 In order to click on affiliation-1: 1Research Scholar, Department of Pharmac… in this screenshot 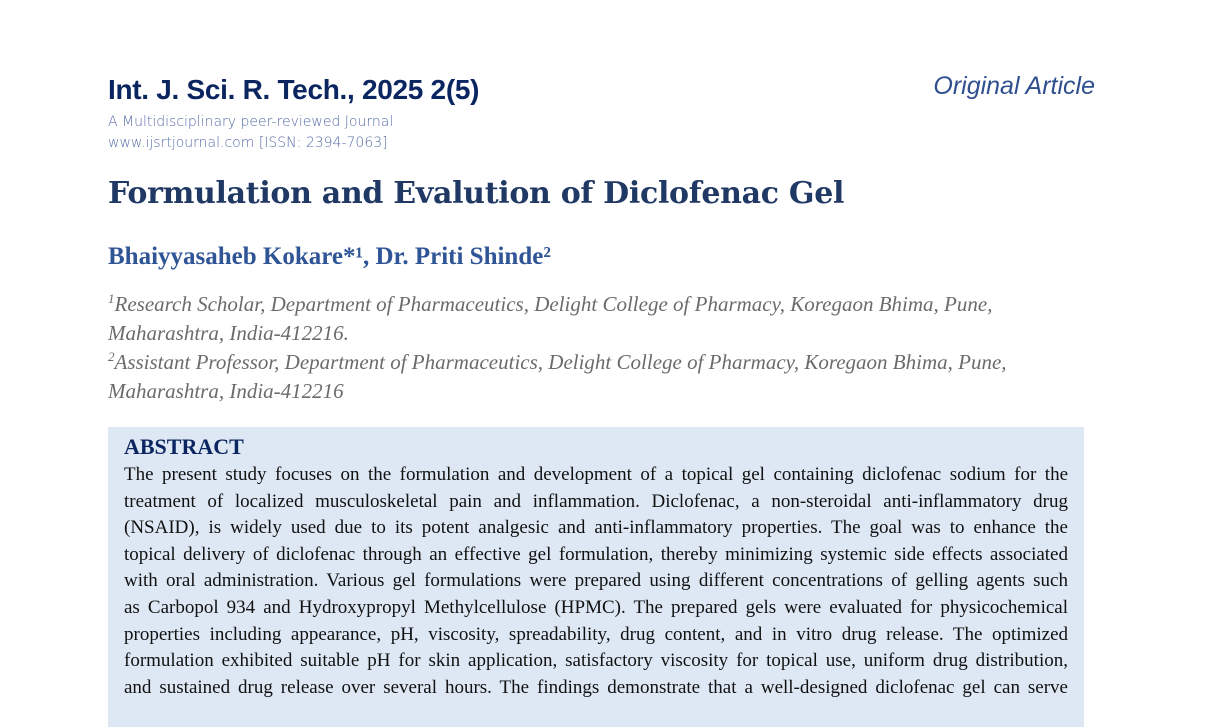, I will do `click(598, 316)`.